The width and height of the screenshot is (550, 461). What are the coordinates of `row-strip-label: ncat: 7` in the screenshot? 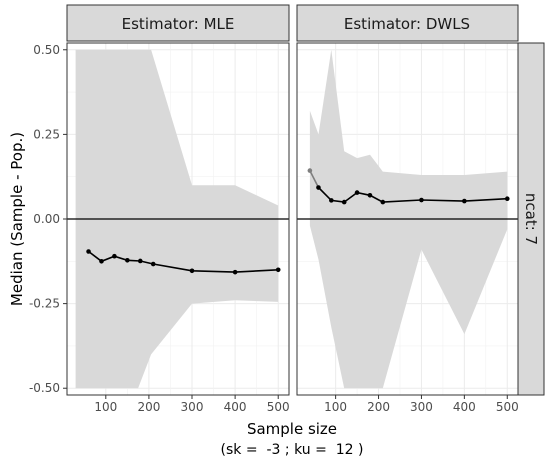 It's located at (531, 219).